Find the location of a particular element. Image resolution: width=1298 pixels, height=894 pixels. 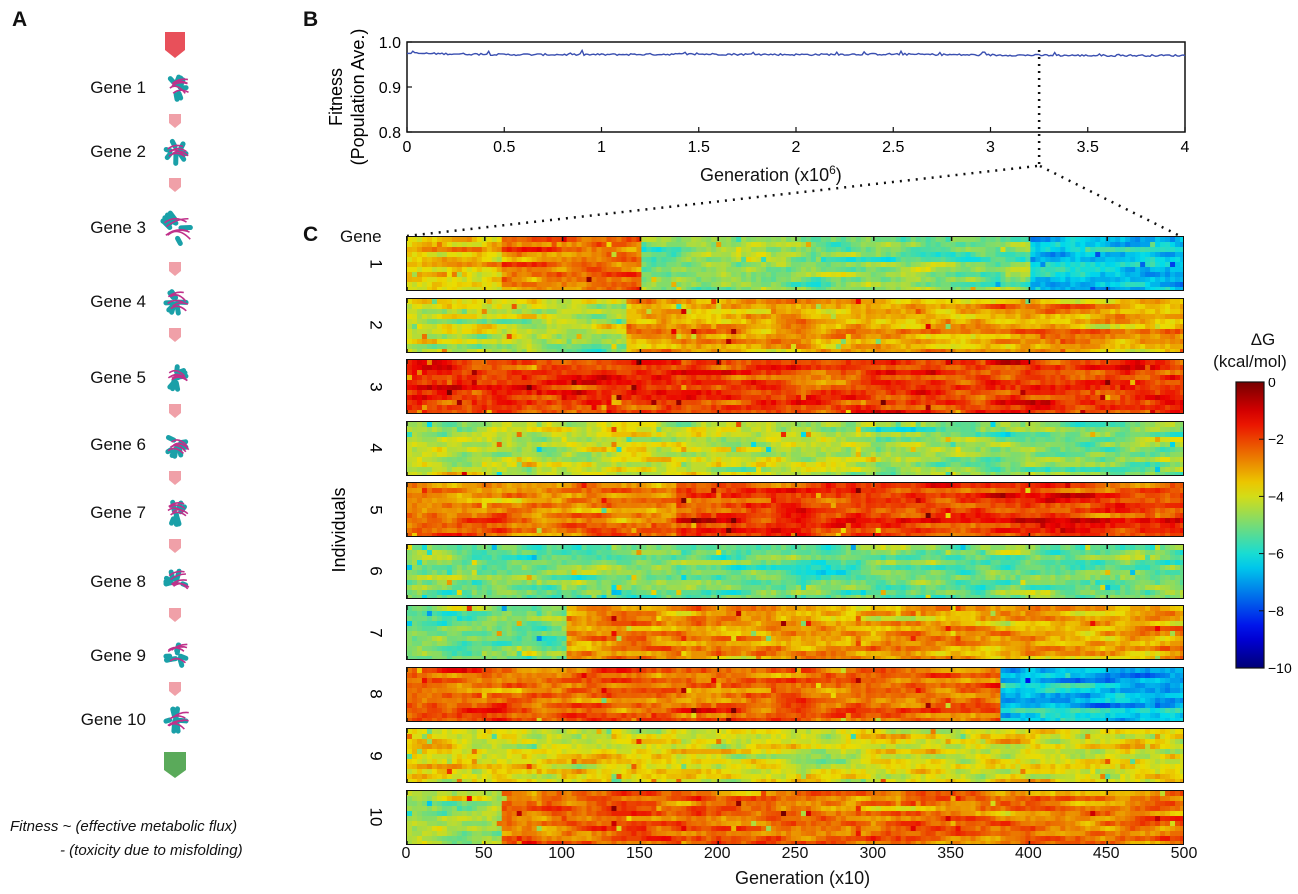

panel-b-ylabel-line2: (Population Ave.) is located at coordinates (358, 97).